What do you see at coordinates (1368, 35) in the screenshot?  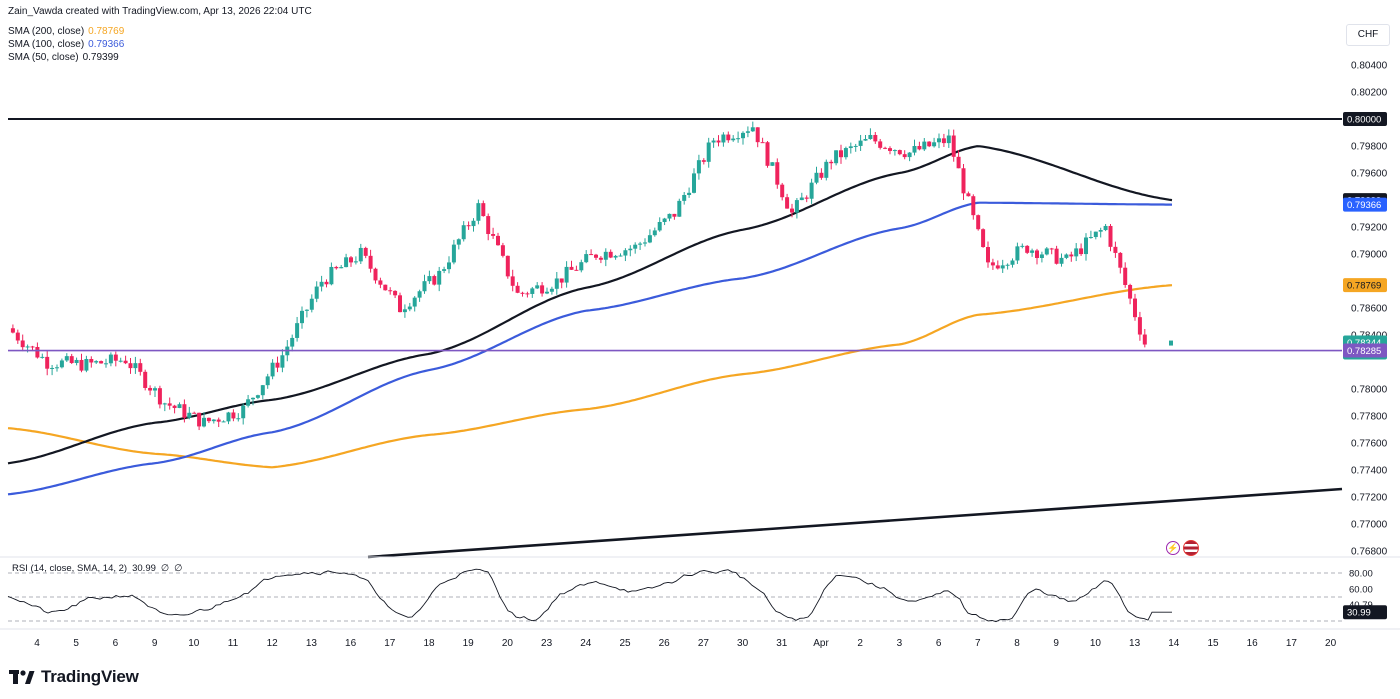 I see `currency-button: CHF` at bounding box center [1368, 35].